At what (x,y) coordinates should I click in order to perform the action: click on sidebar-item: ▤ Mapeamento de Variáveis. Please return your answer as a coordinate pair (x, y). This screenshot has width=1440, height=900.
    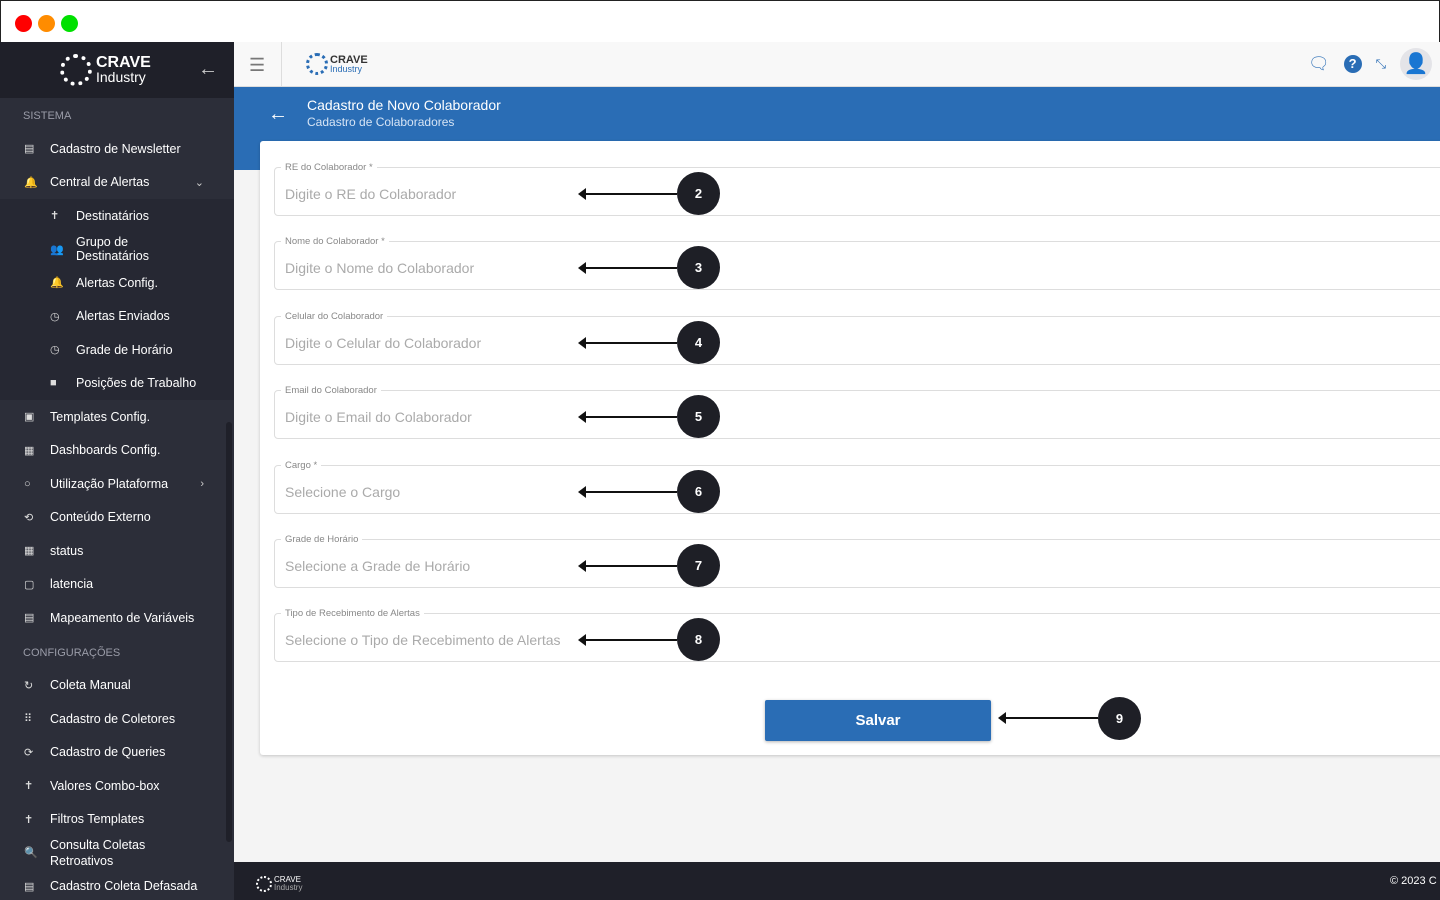
    Looking at the image, I should click on (117, 618).